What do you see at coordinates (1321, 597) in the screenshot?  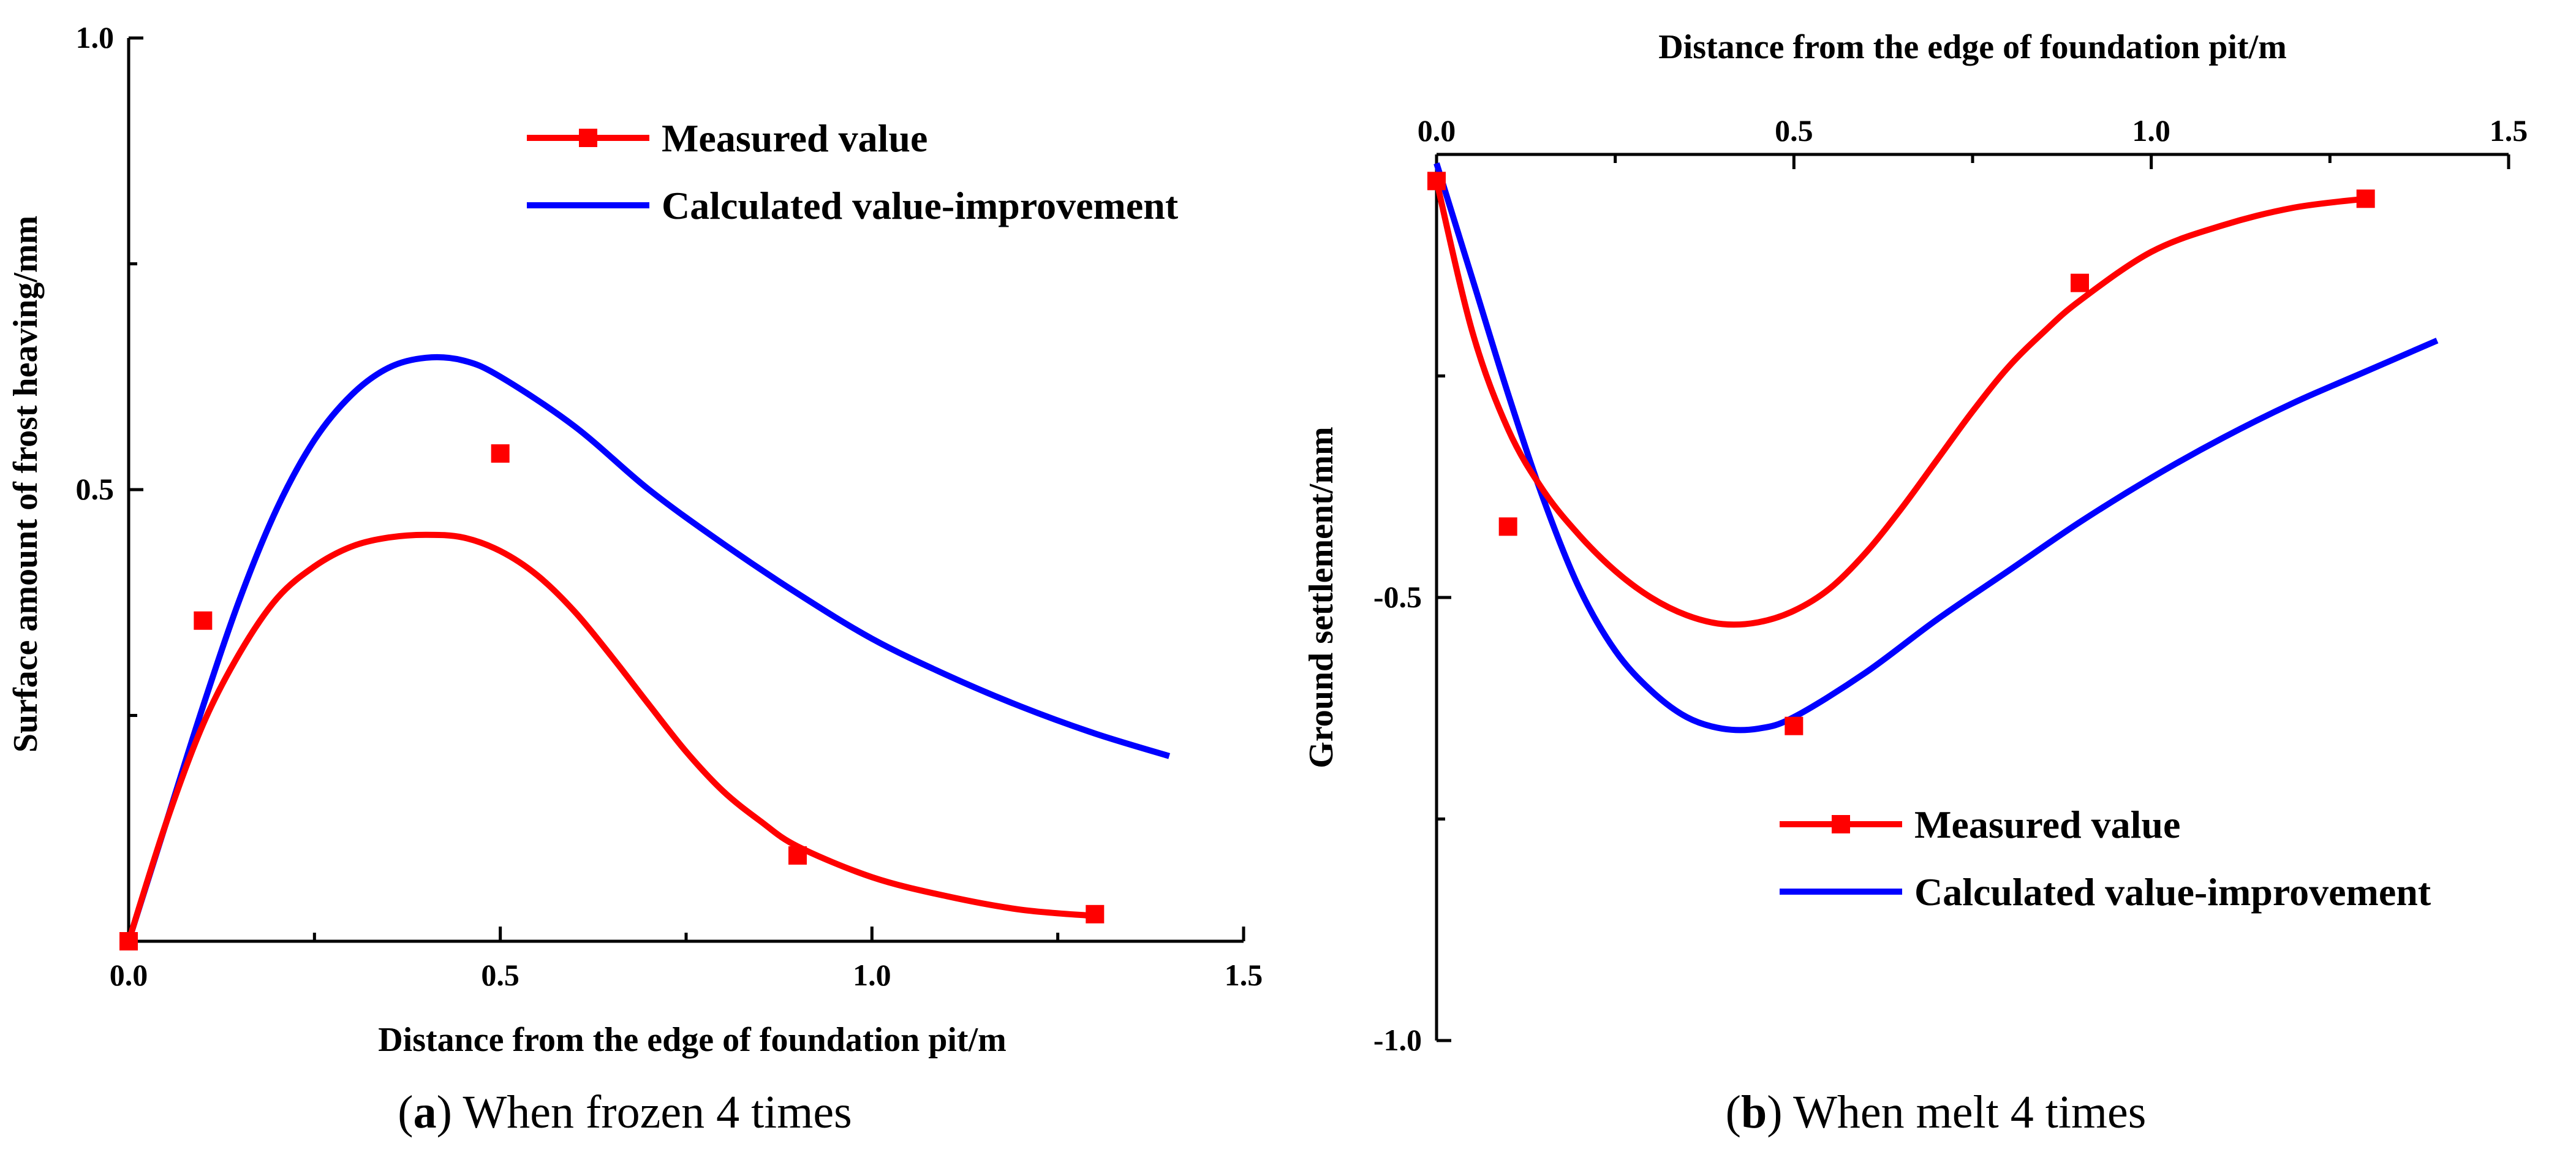 I see `y-axis-title: Ground settlement/mm` at bounding box center [1321, 597].